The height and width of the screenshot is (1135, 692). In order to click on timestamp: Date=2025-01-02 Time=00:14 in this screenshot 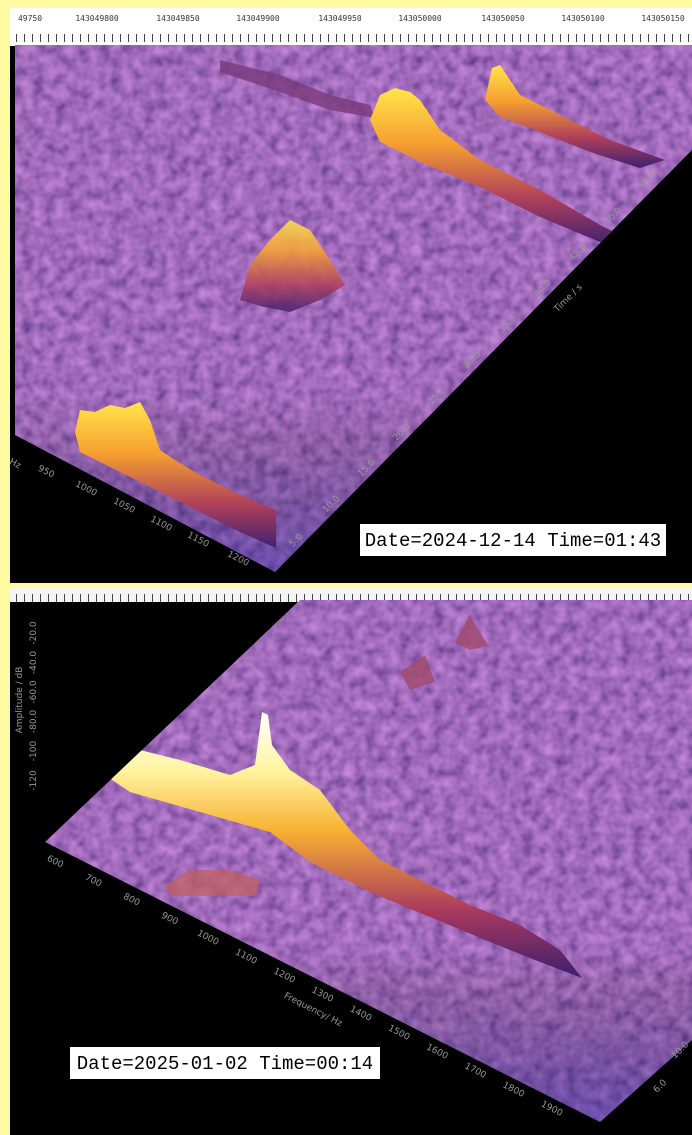, I will do `click(225, 1064)`.